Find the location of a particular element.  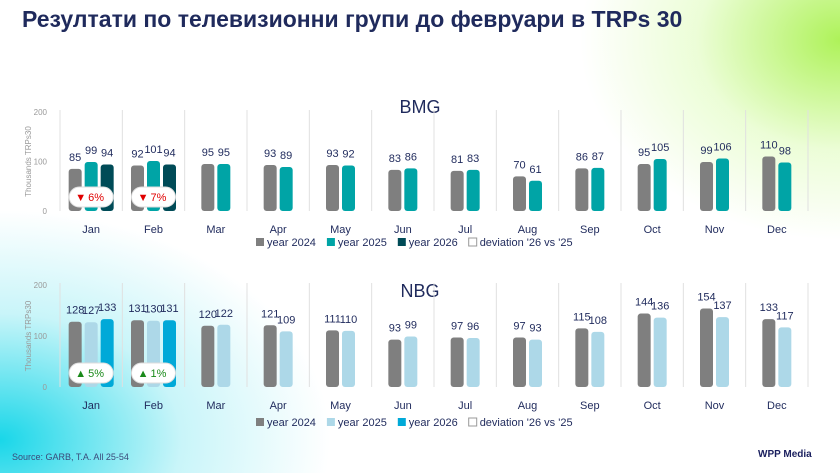

data-label: 128 is located at coordinates (75, 311).